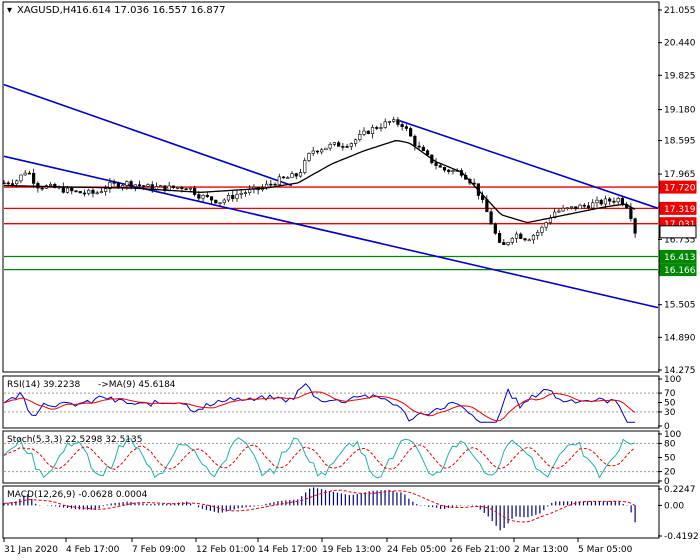 The image size is (700, 560). Describe the element at coordinates (670, 404) in the screenshot. I see `indicator-tick-label: 50` at that location.